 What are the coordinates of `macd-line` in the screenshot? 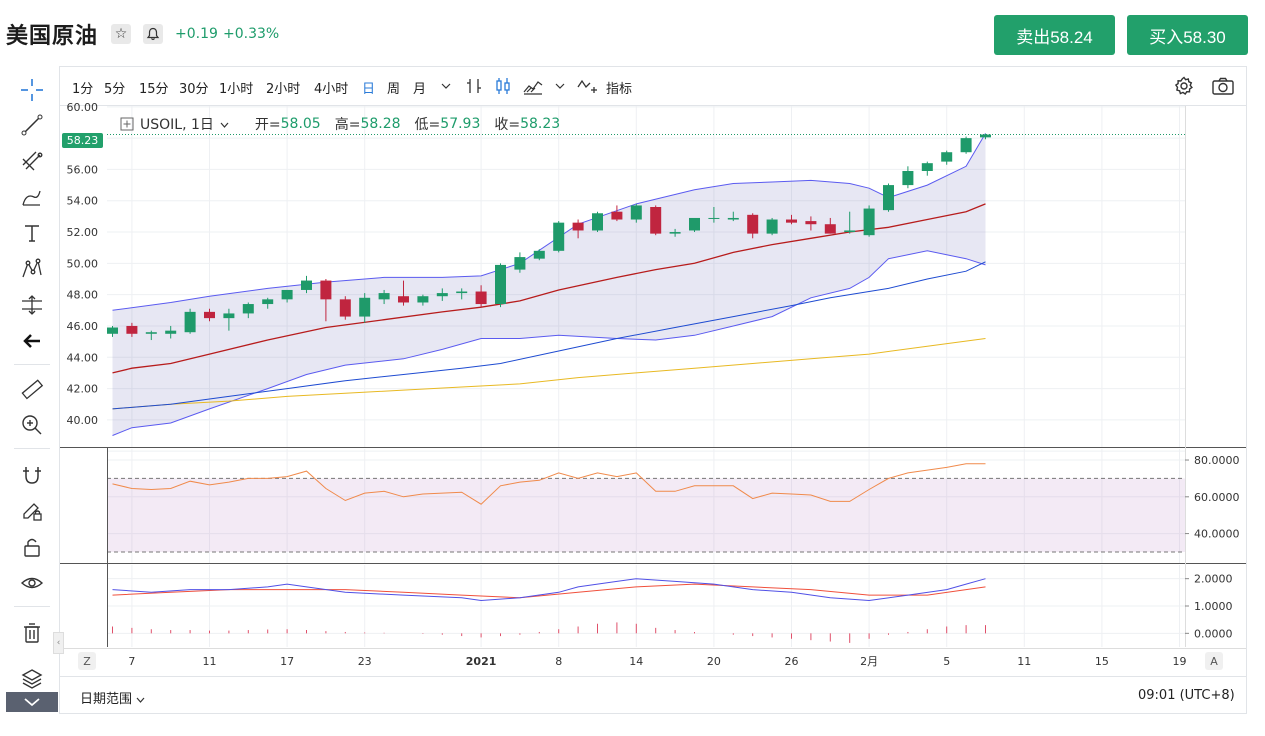 It's located at (549, 590).